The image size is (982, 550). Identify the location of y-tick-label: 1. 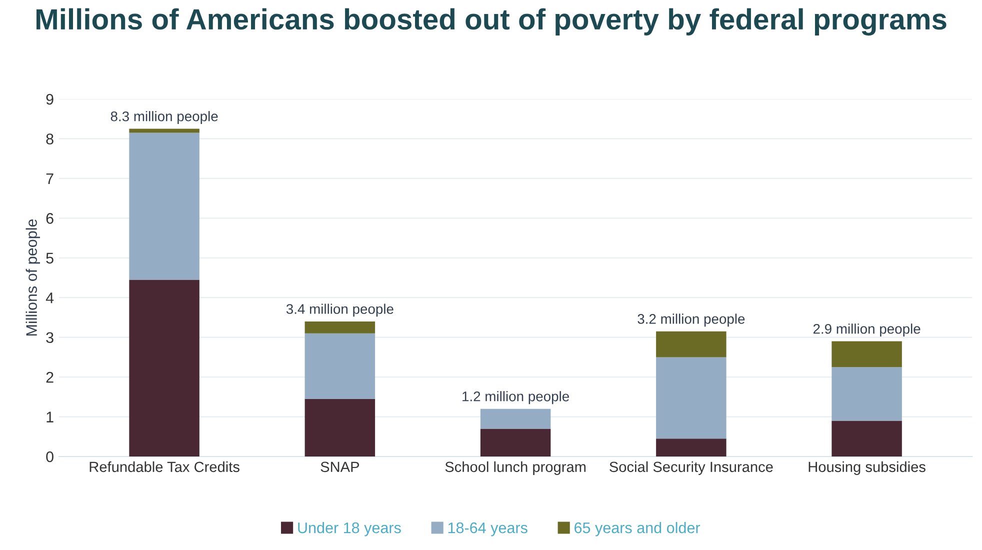
(50, 417).